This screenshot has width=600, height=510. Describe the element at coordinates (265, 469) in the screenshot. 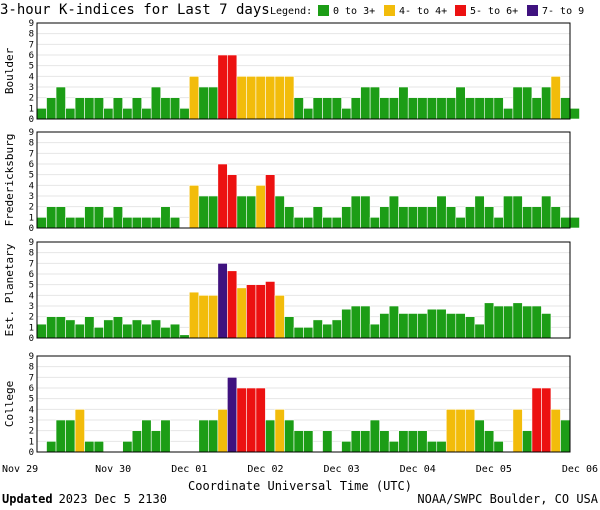

I see `x-tick-label: Dec 02` at that location.